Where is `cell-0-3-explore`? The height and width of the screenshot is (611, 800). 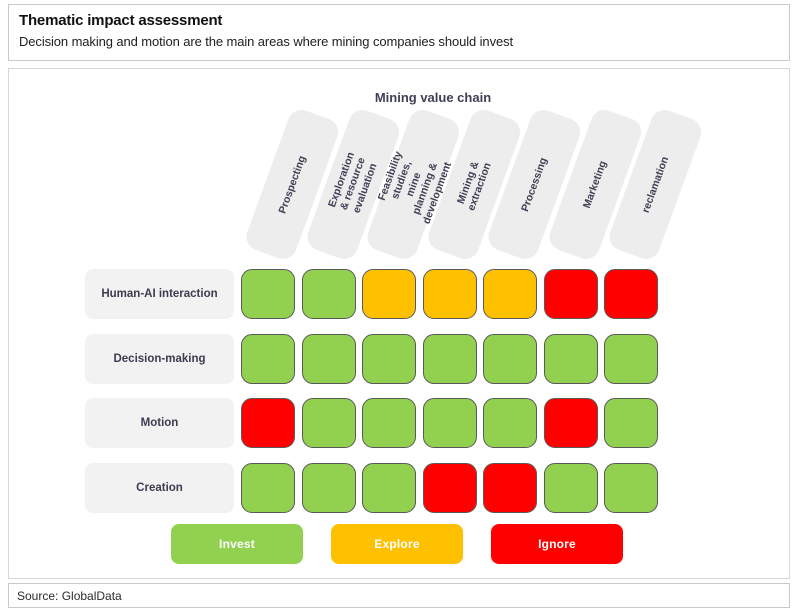
cell-0-3-explore is located at coordinates (449, 294).